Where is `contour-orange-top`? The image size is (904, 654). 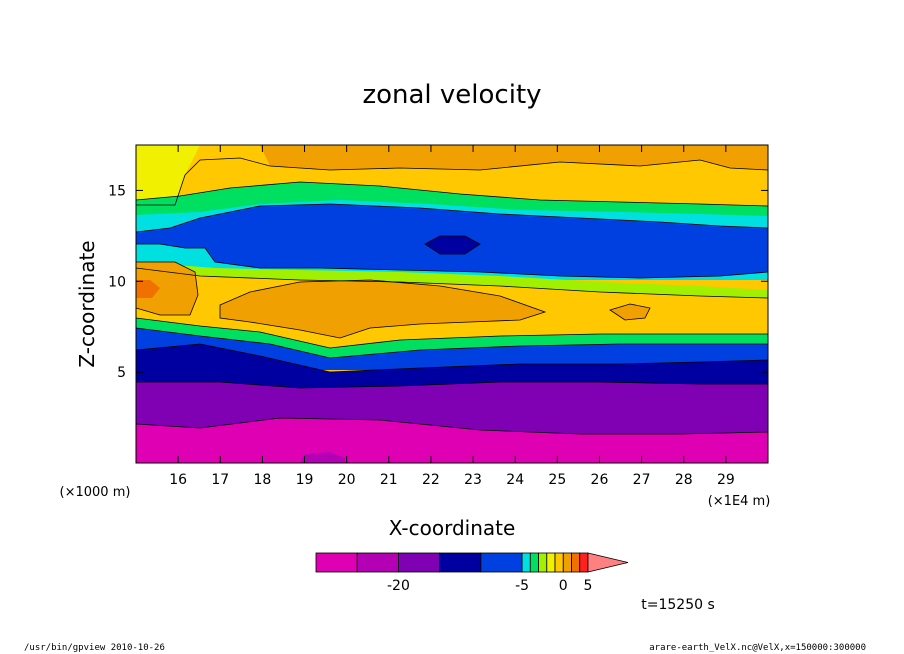
contour-orange-top is located at coordinates (514, 157).